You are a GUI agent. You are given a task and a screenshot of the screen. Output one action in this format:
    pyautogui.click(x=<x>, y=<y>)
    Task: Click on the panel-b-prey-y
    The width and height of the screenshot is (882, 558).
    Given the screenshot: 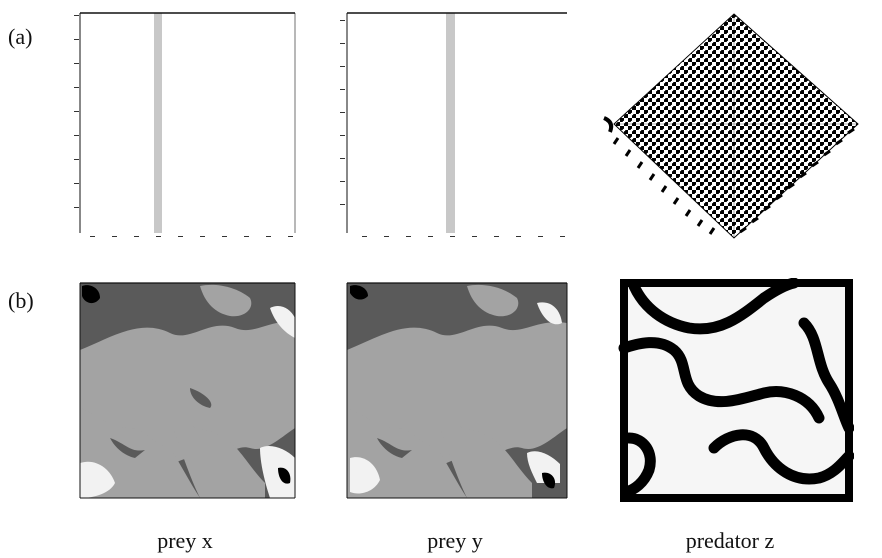 What is the action you would take?
    pyautogui.click(x=447, y=398)
    